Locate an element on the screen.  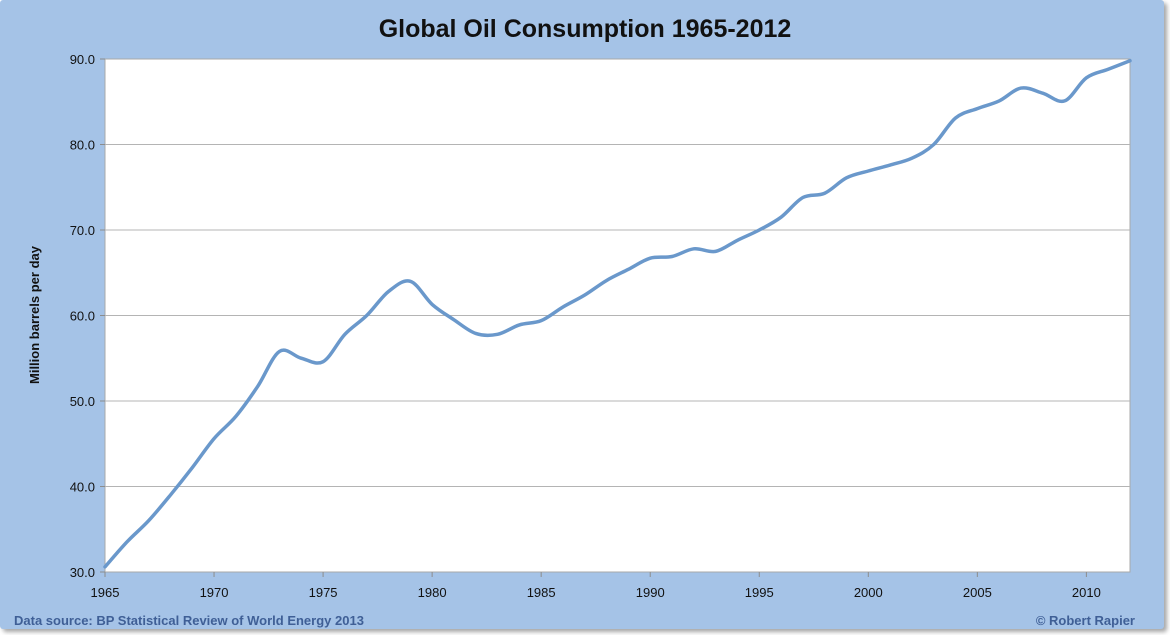
x-tick-label: 2005 is located at coordinates (977, 592).